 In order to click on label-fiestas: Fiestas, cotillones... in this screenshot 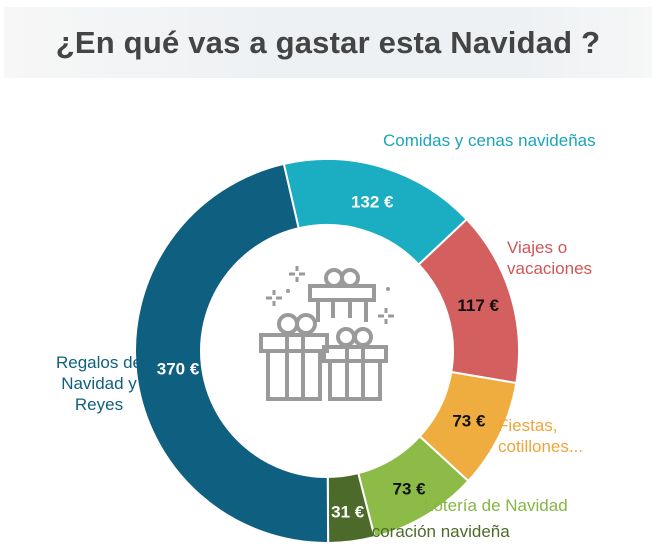, I will do `click(541, 436)`.